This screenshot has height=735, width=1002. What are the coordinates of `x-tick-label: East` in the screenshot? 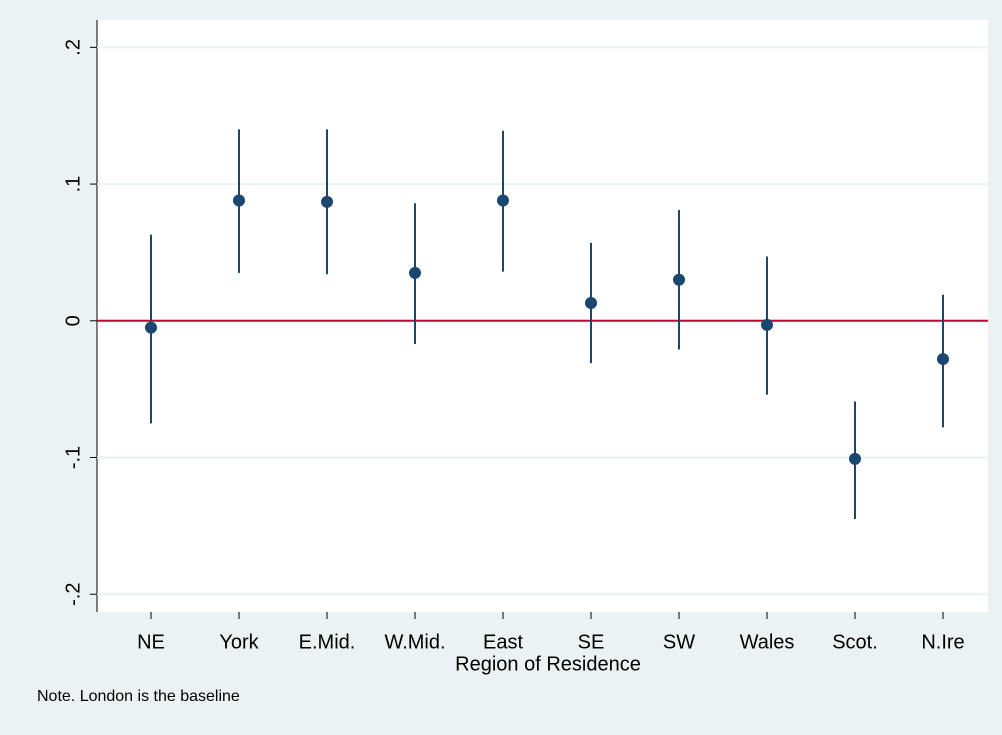 It's located at (503, 642).